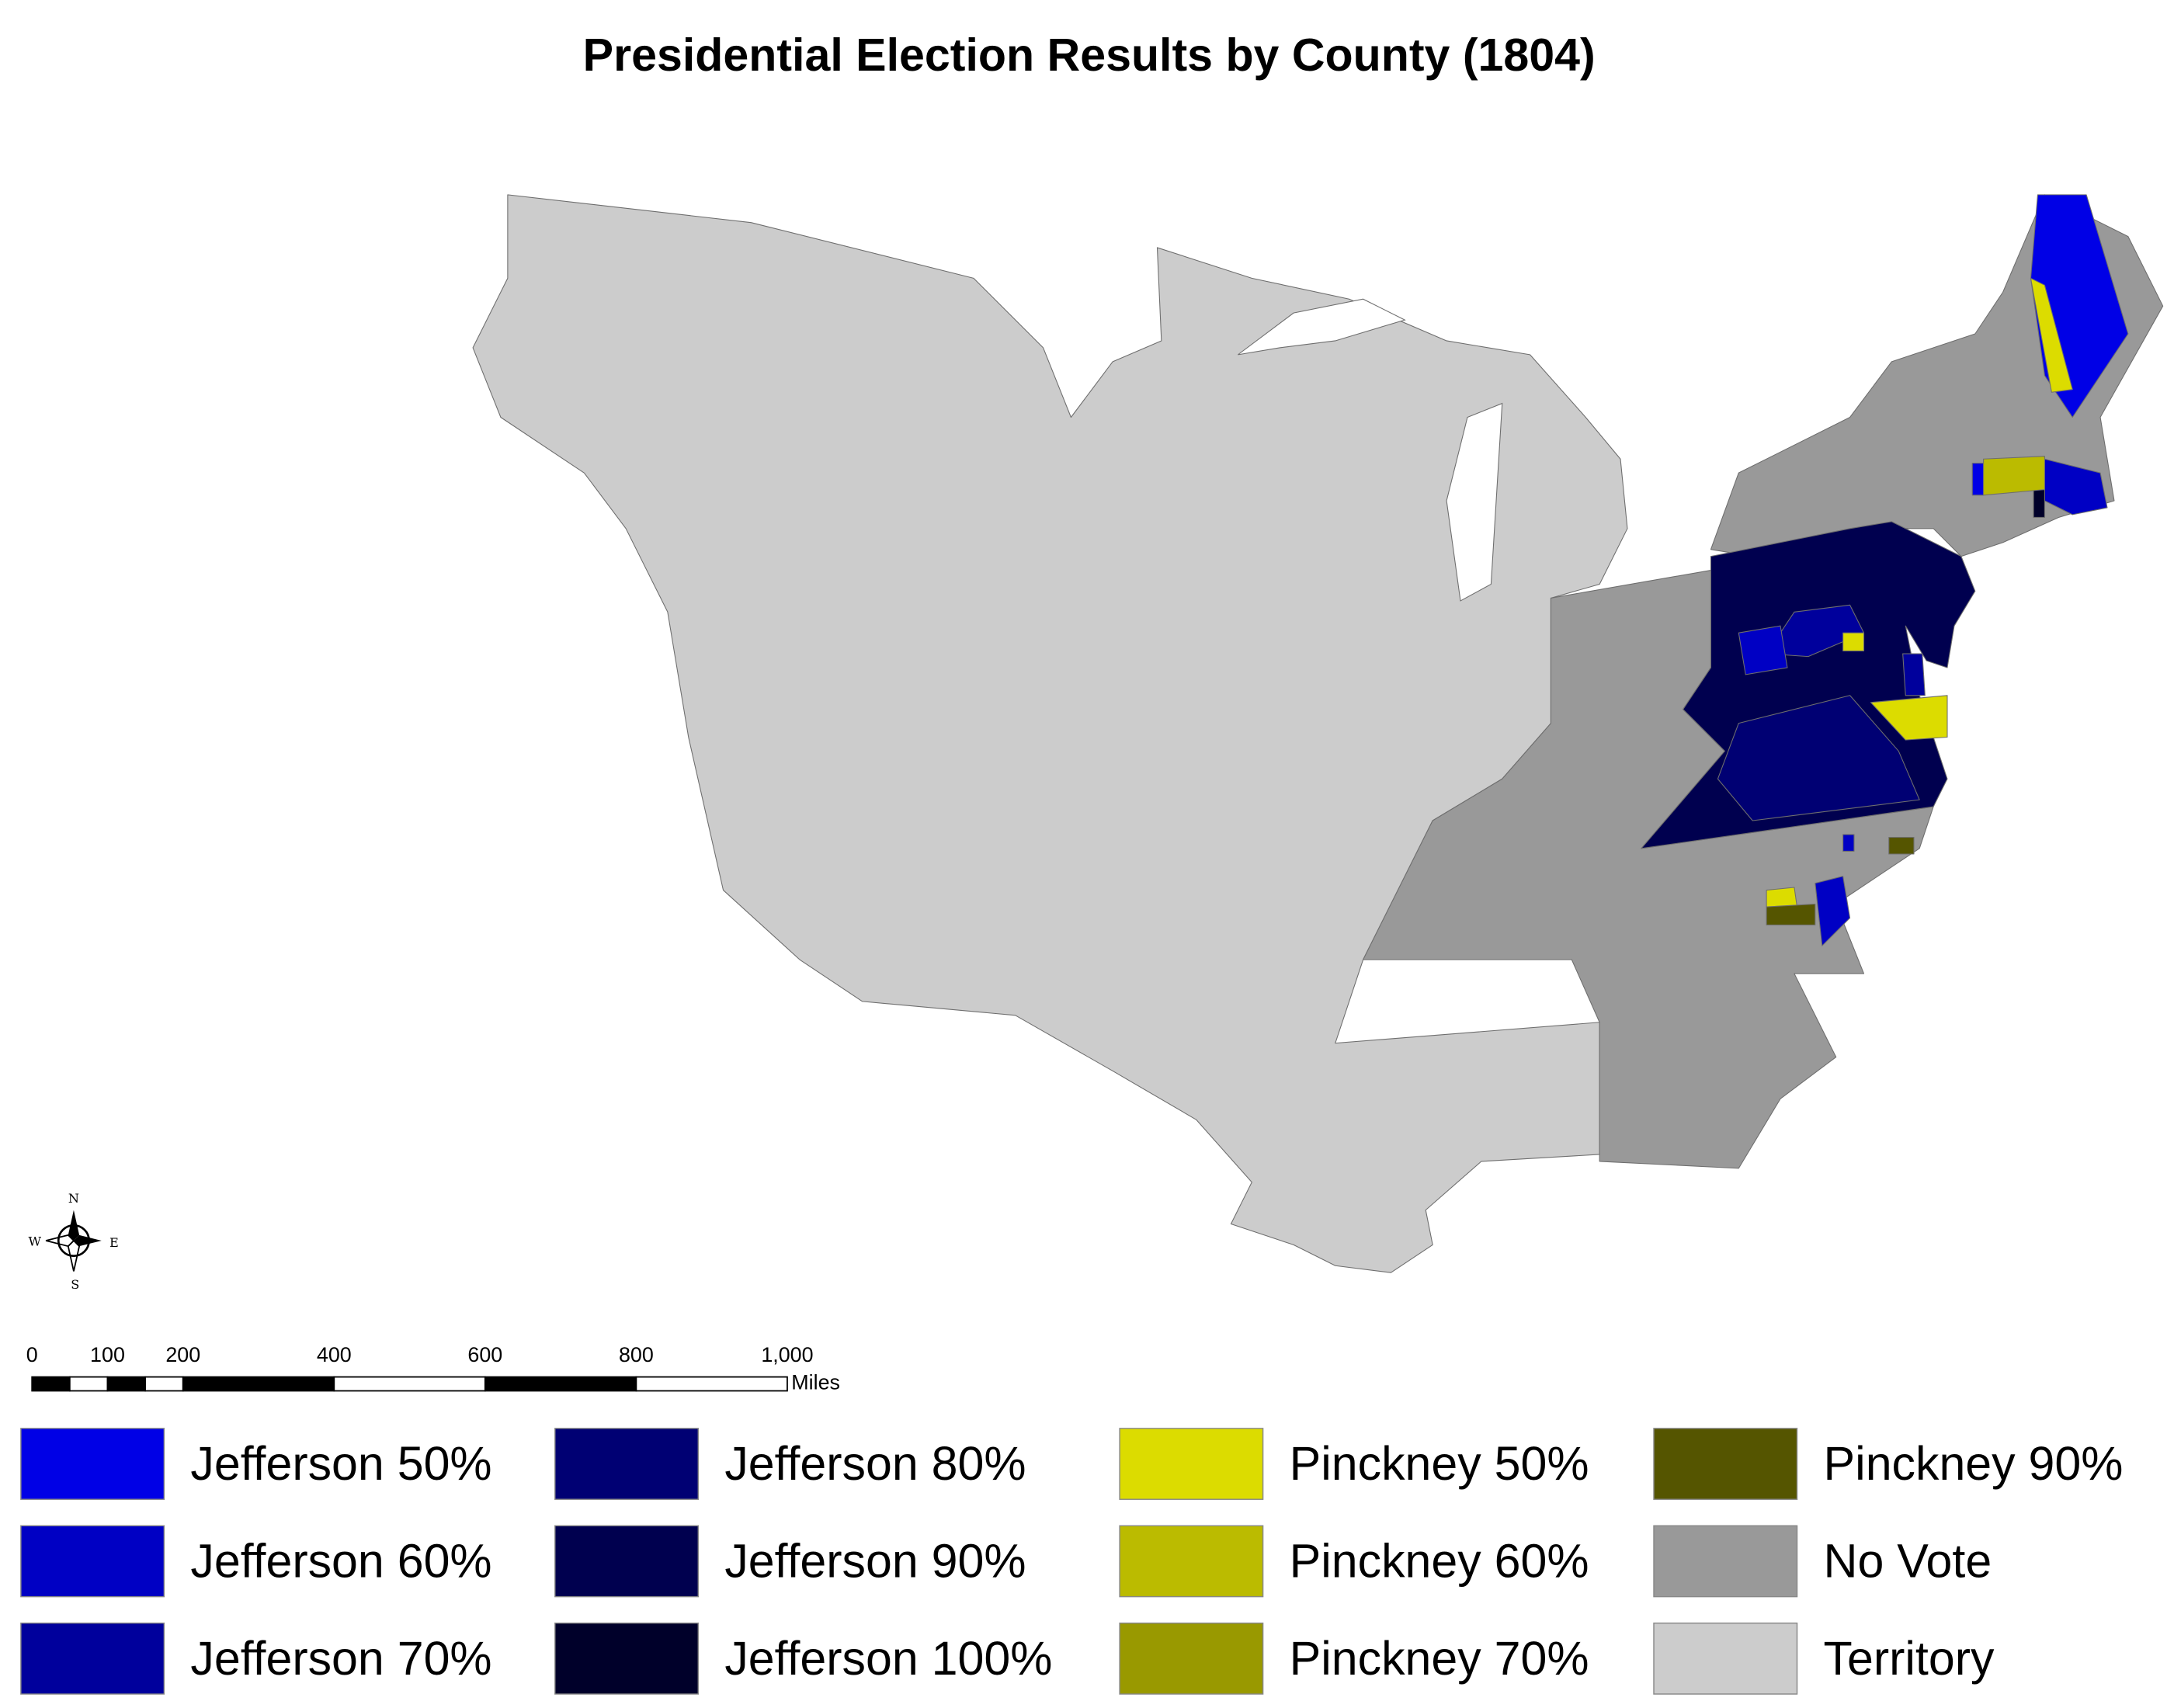 Image resolution: width=2174 pixels, height=1708 pixels. What do you see at coordinates (875, 1562) in the screenshot?
I see `legend-label: Jefferson 90%` at bounding box center [875, 1562].